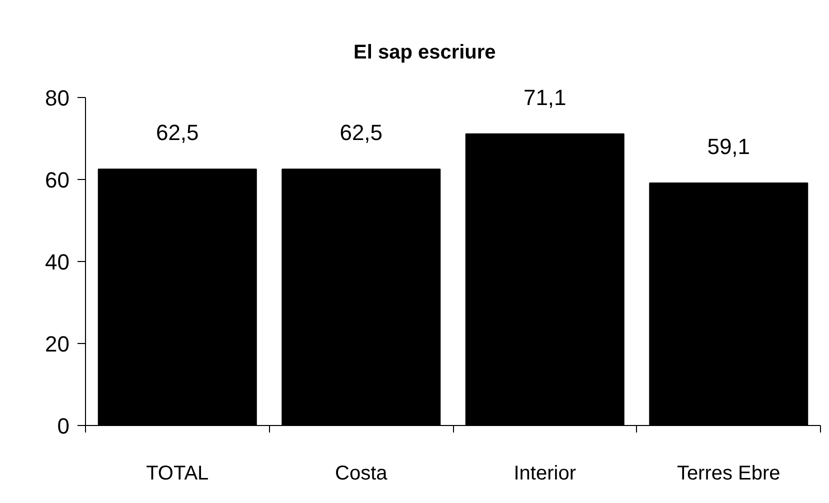  I want to click on data-label: 59,1, so click(728, 147).